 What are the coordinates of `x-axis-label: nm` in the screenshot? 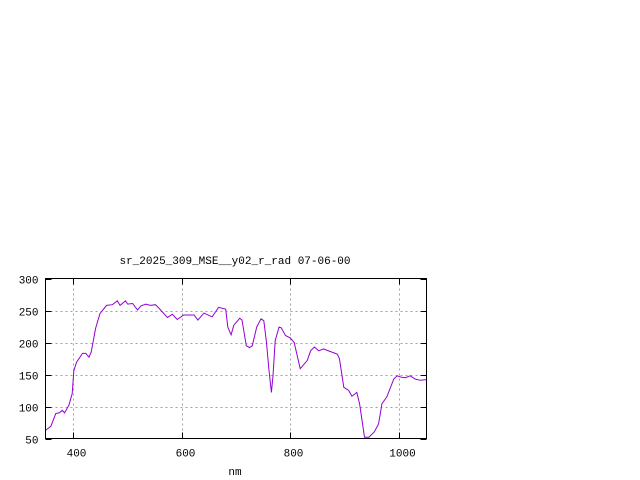 It's located at (235, 473).